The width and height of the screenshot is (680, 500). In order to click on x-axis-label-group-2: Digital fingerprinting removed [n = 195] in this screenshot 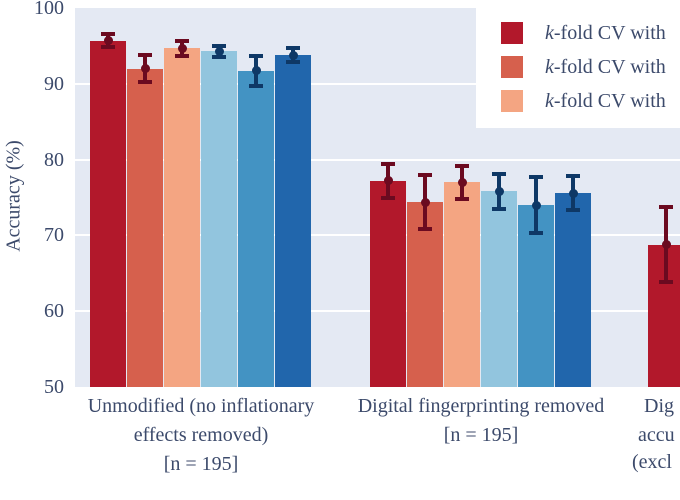, I will do `click(481, 421)`.